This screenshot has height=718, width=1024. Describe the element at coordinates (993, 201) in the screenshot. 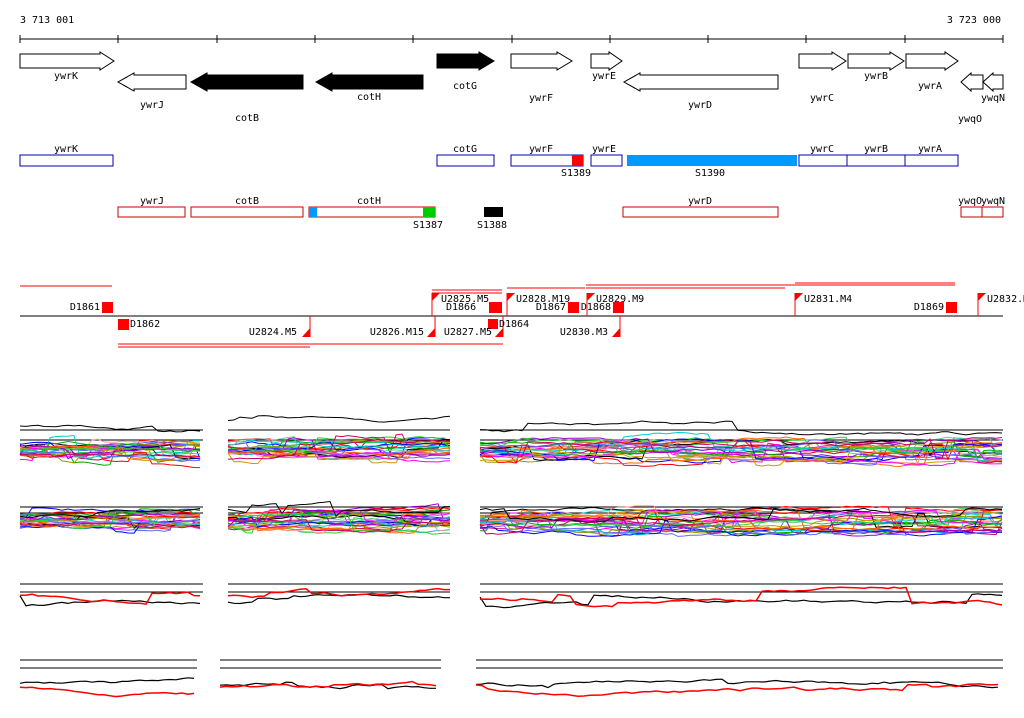

I see `feature-label-ywqn: ywqN` at that location.